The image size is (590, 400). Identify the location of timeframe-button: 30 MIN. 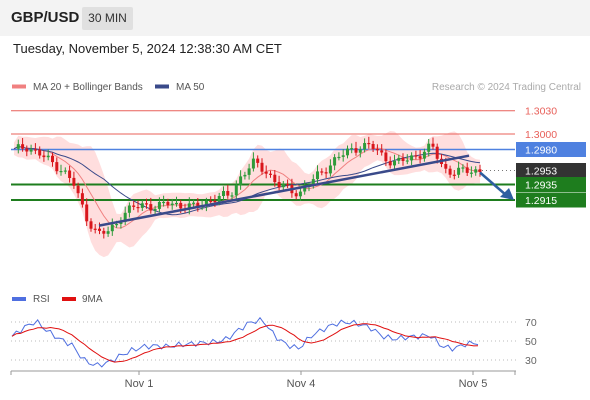
(107, 18).